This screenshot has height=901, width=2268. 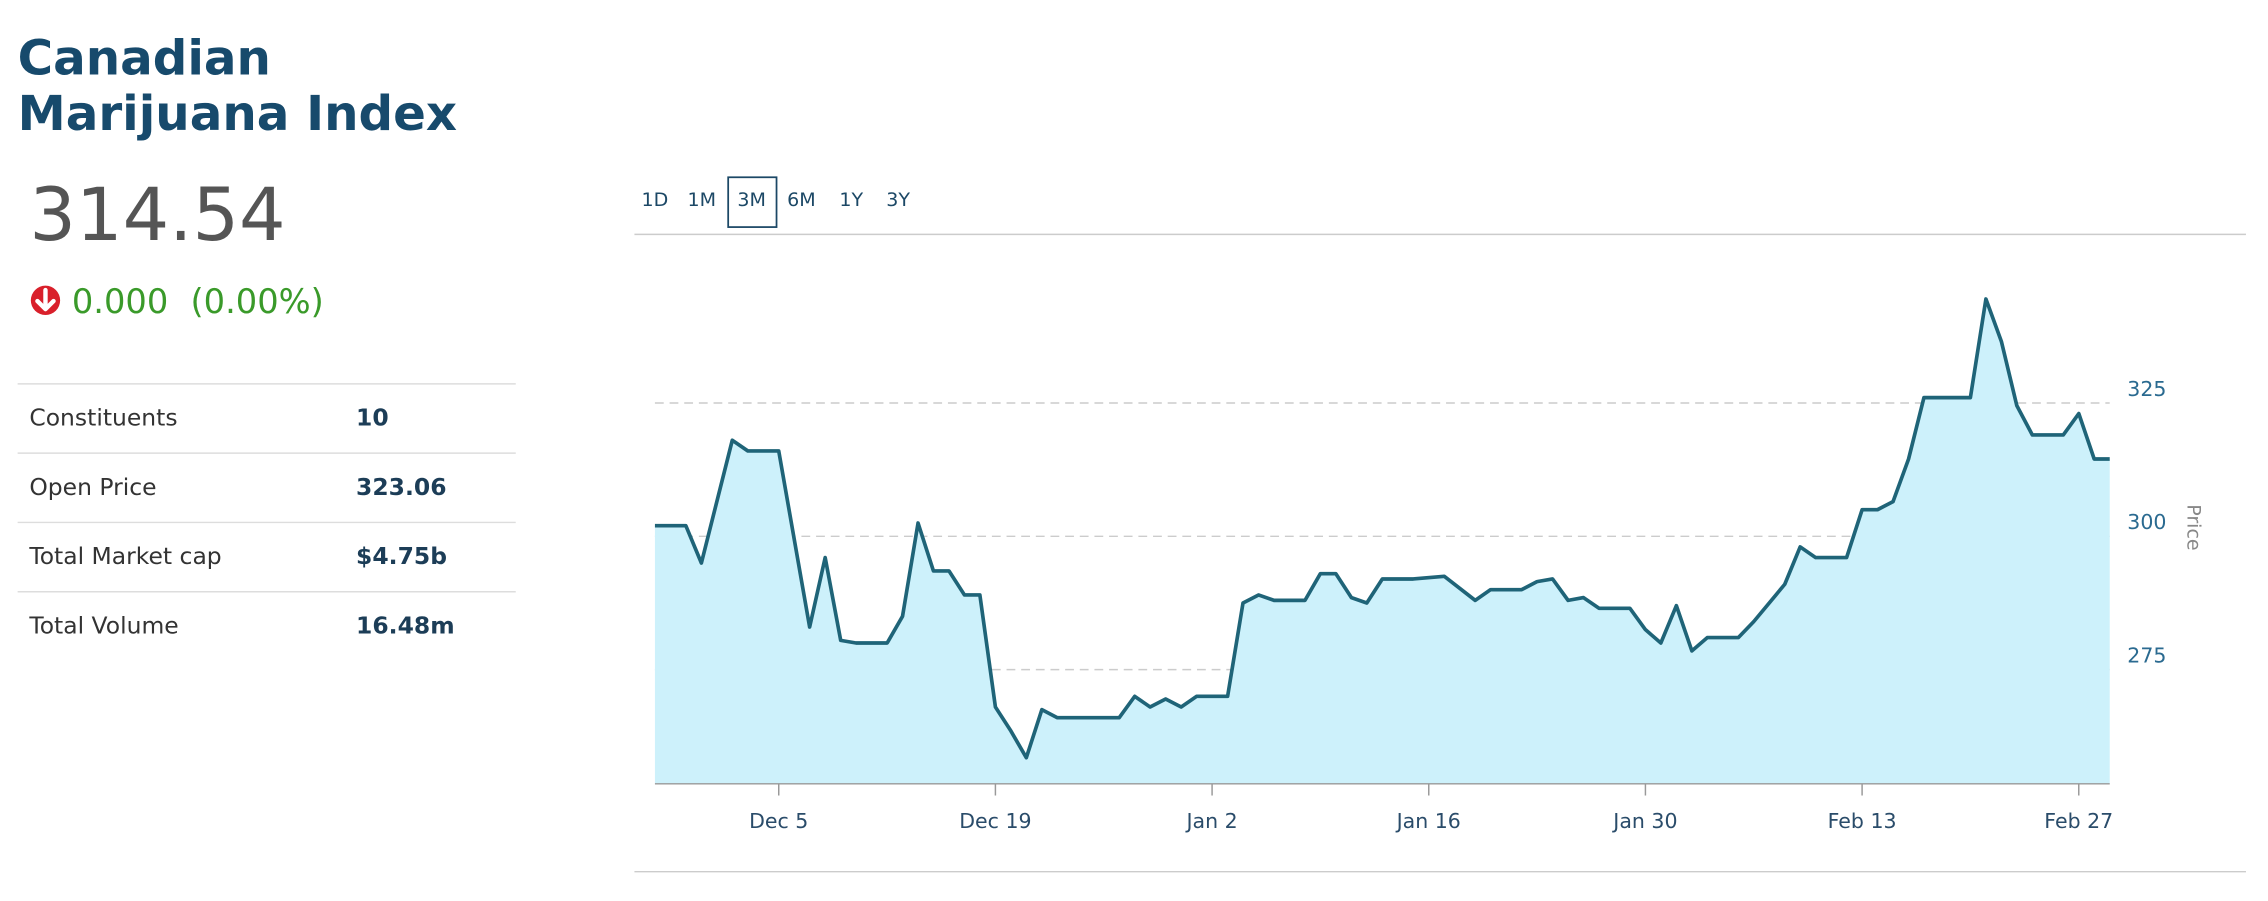 I want to click on stat-value: 16.48m, so click(x=405, y=625).